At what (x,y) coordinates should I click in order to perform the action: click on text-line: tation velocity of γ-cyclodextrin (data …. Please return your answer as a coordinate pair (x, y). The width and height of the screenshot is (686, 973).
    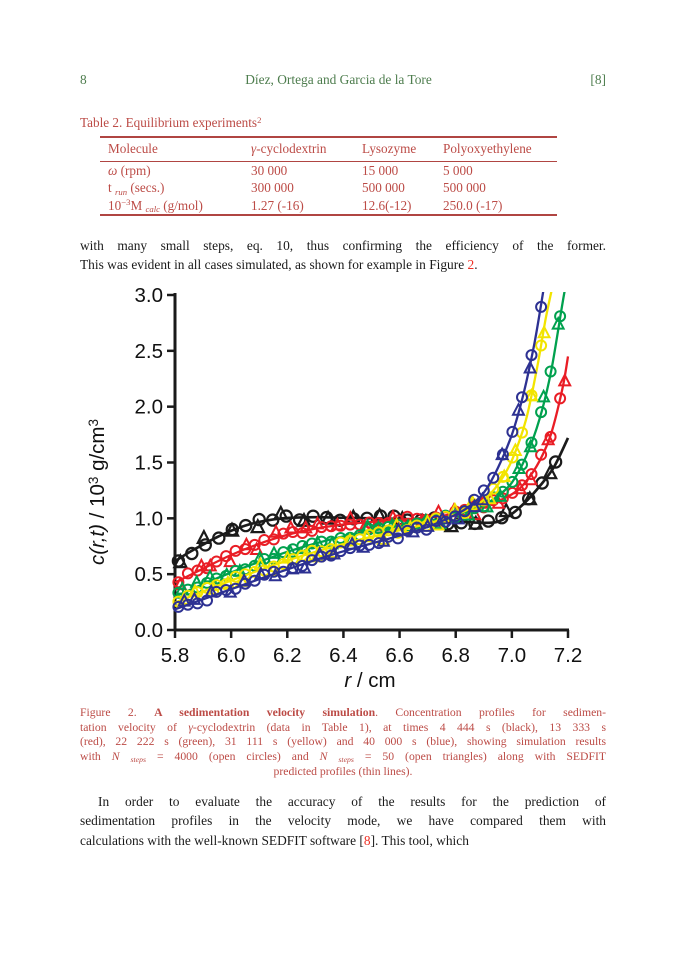
    Looking at the image, I should click on (343, 728).